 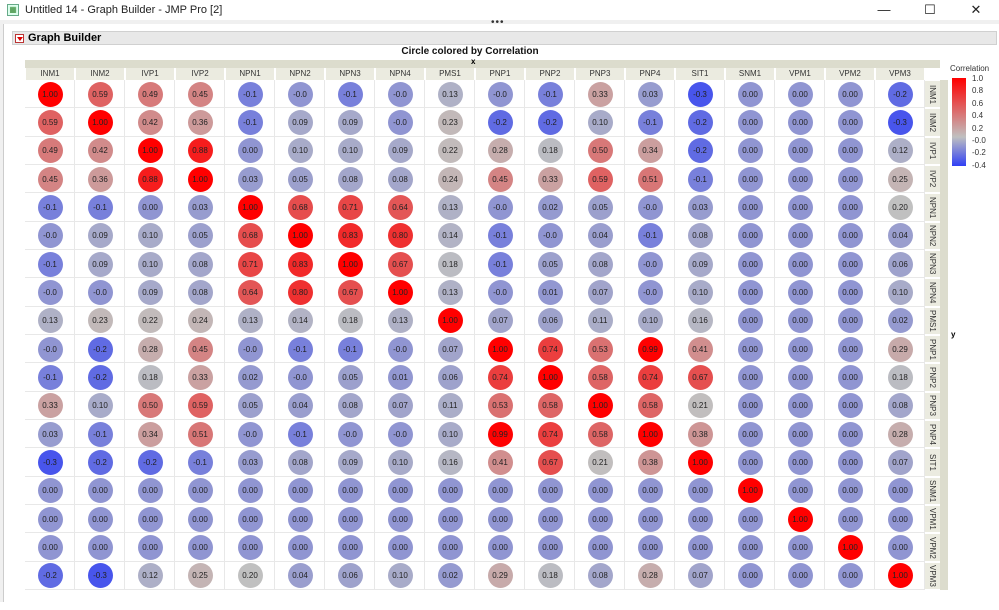 I want to click on correlation-circle: 0.23, so click(x=450, y=122).